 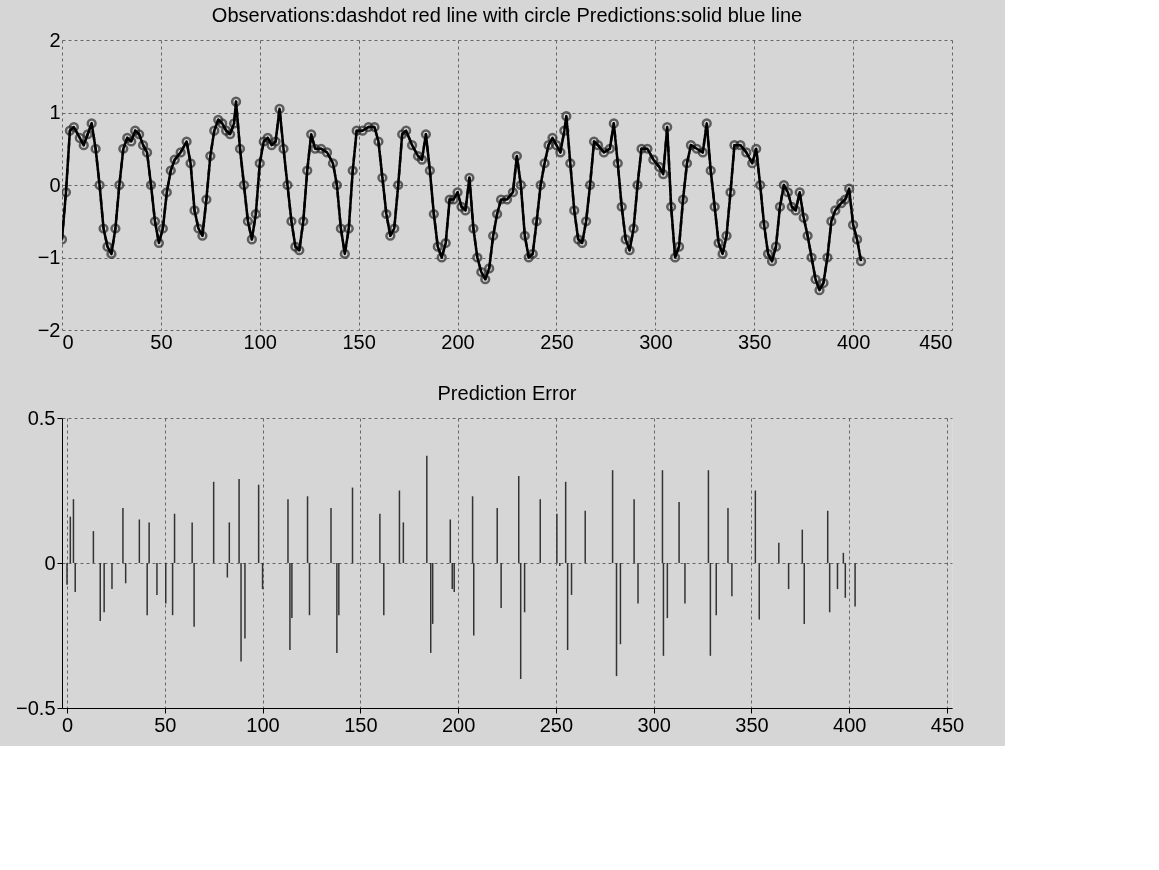 I want to click on y-tick-label: −0.5, so click(x=36, y=707).